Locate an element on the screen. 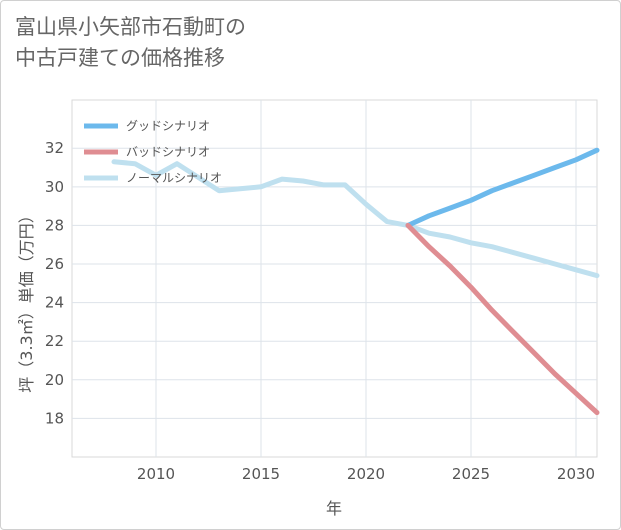 The image size is (621, 530). x-tick-label: 2010 is located at coordinates (156, 474).